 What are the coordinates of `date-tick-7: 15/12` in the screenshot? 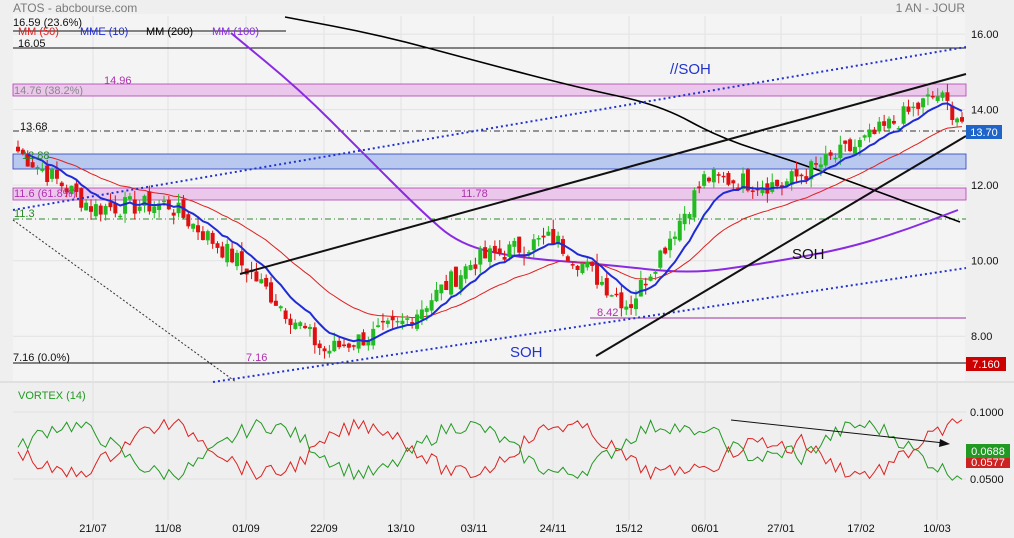 It's located at (629, 529).